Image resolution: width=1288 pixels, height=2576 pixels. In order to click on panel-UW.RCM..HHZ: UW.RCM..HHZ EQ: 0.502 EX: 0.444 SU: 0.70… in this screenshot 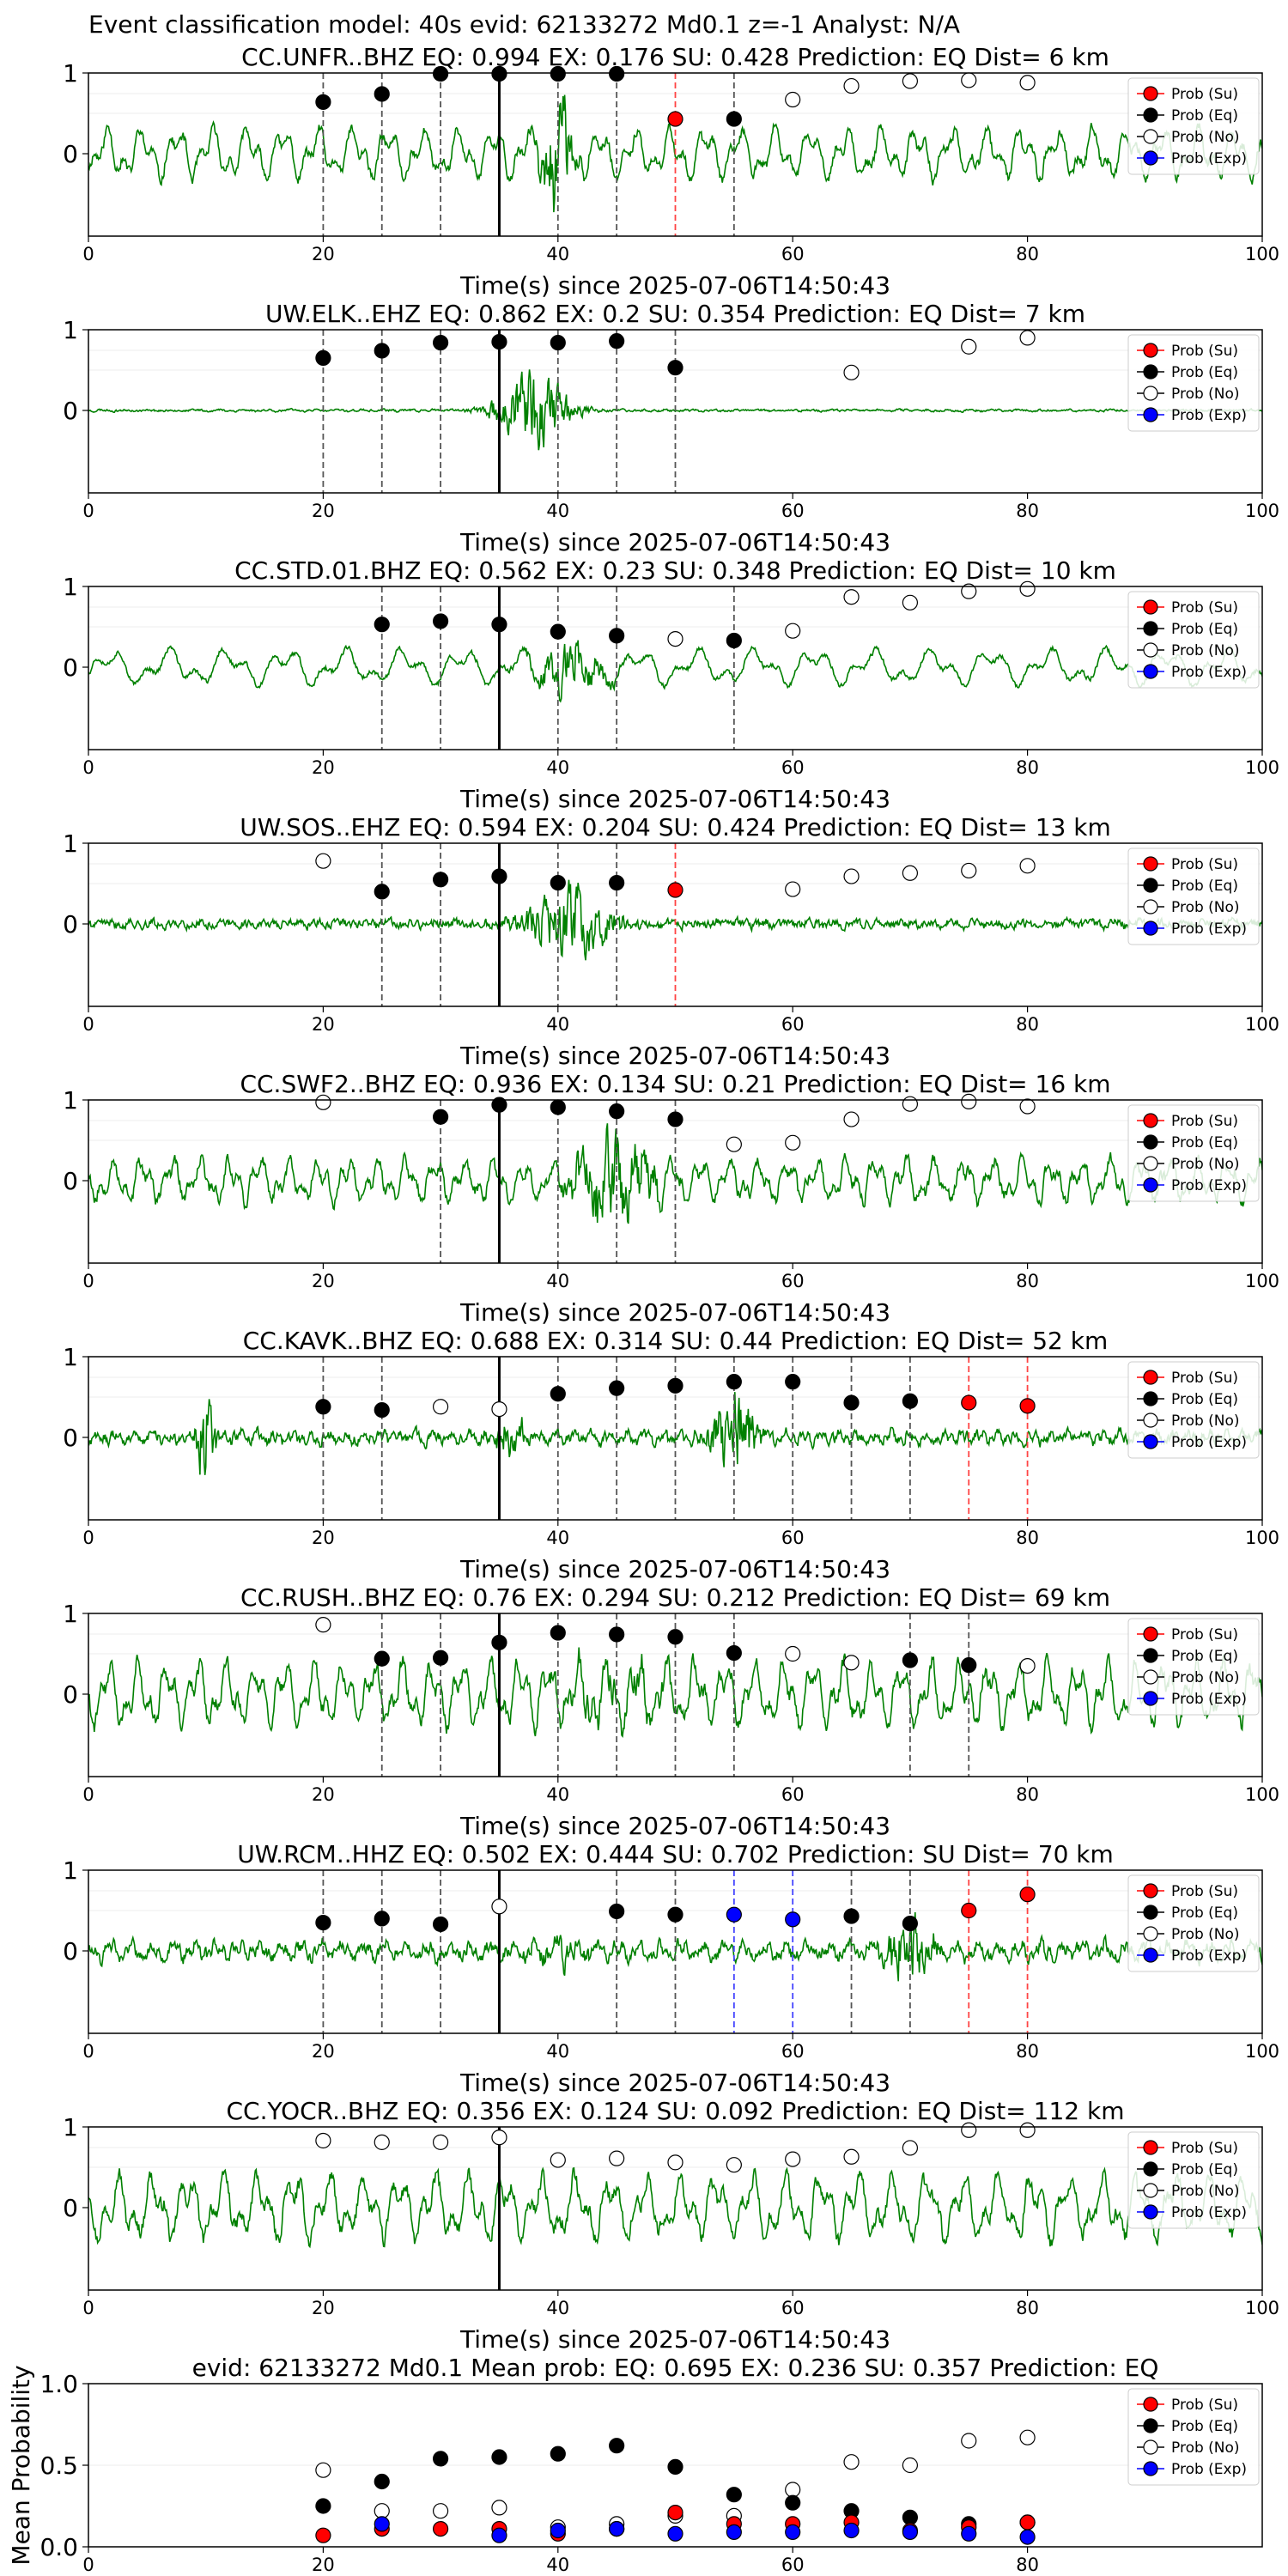, I will do `click(671, 1968)`.